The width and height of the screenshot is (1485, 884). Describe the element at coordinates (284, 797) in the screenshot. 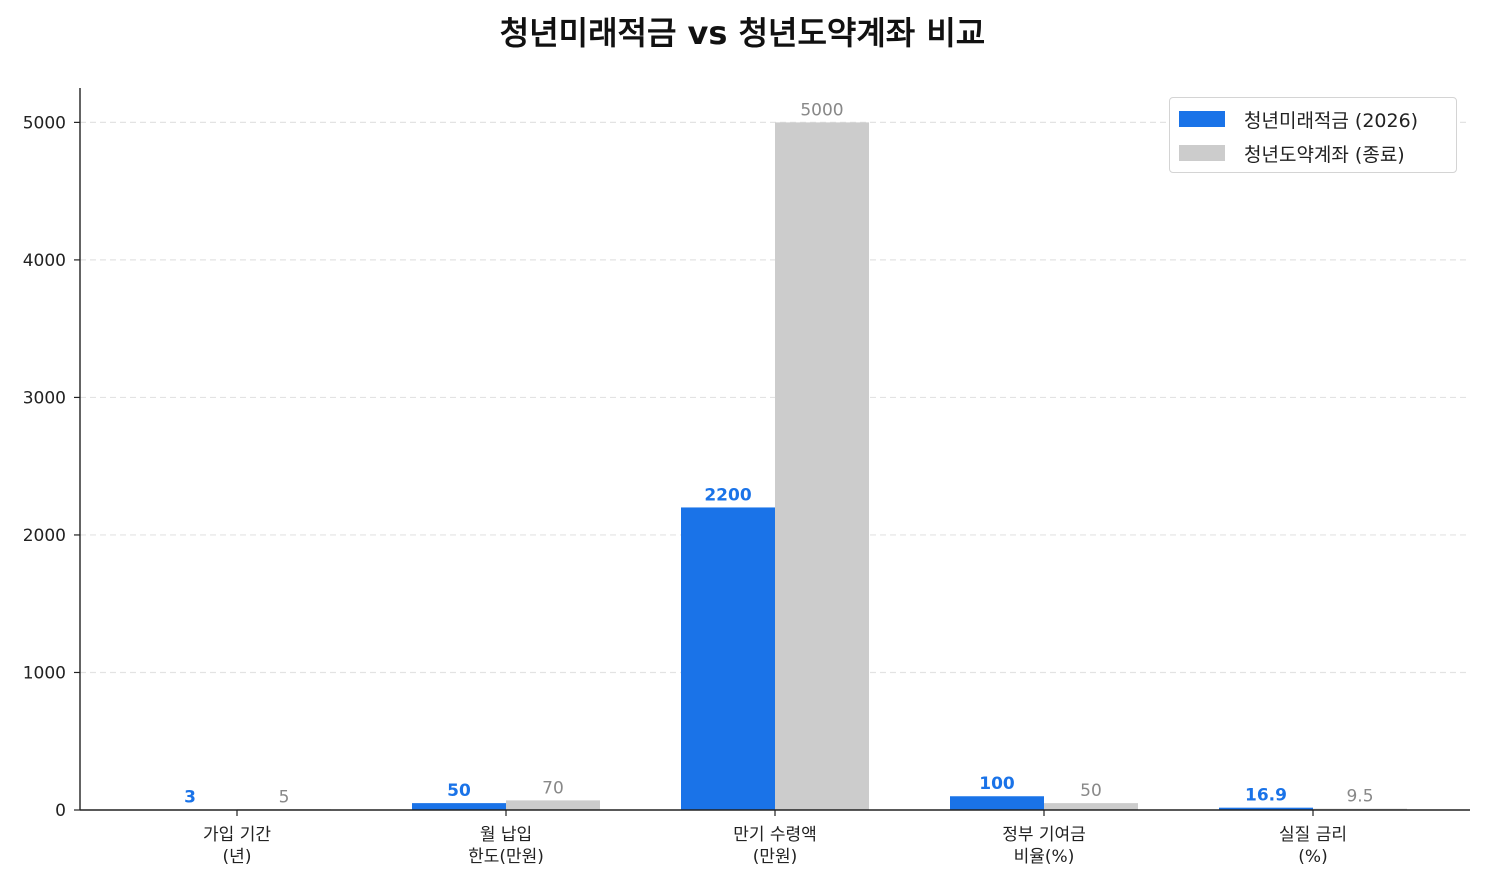

I see `data-label-series-2-cat-1: 5` at that location.